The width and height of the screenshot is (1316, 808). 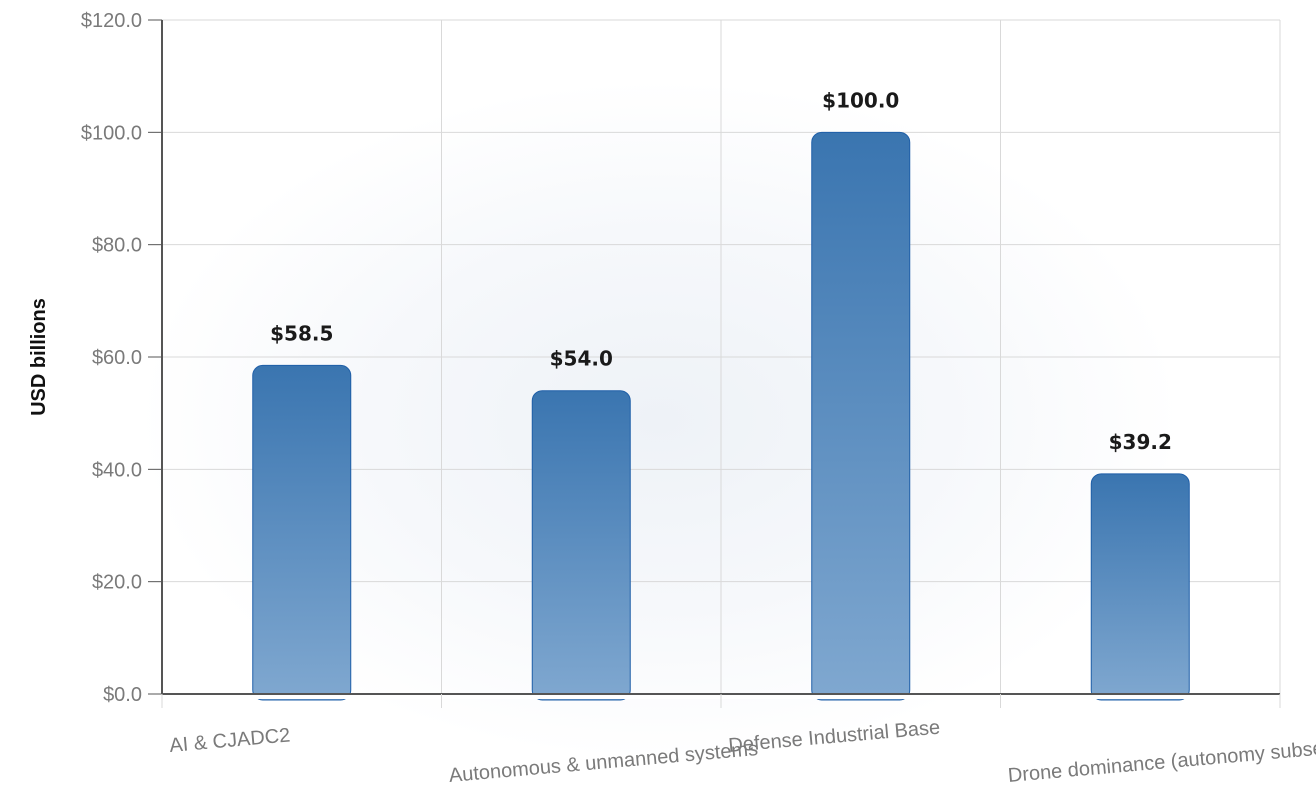 What do you see at coordinates (834, 737) in the screenshot?
I see `x-category-label: Defense Industrial Base` at bounding box center [834, 737].